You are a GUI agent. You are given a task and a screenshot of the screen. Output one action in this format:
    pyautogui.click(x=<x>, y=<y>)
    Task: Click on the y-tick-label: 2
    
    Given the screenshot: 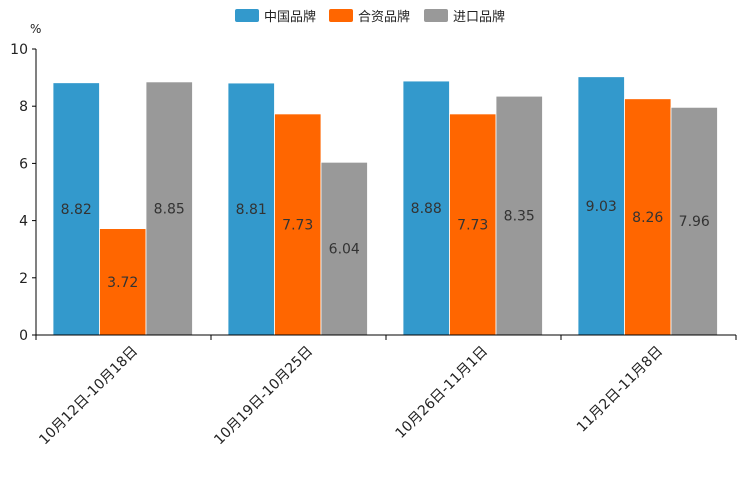 What is the action you would take?
    pyautogui.click(x=23, y=279)
    